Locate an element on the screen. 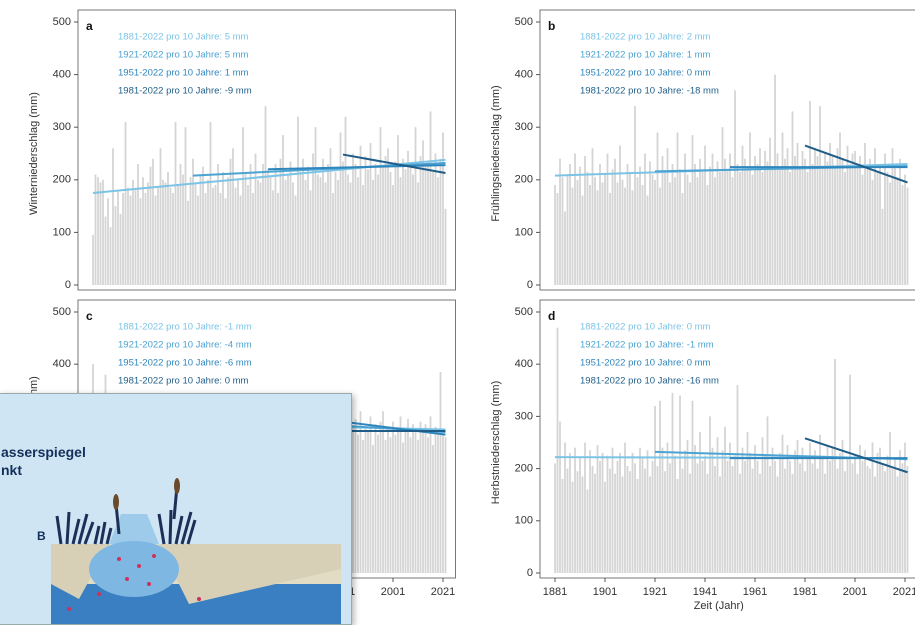  legend-label: 1951-2022 pro 10 Jahre: -6 mm is located at coordinates (185, 363).